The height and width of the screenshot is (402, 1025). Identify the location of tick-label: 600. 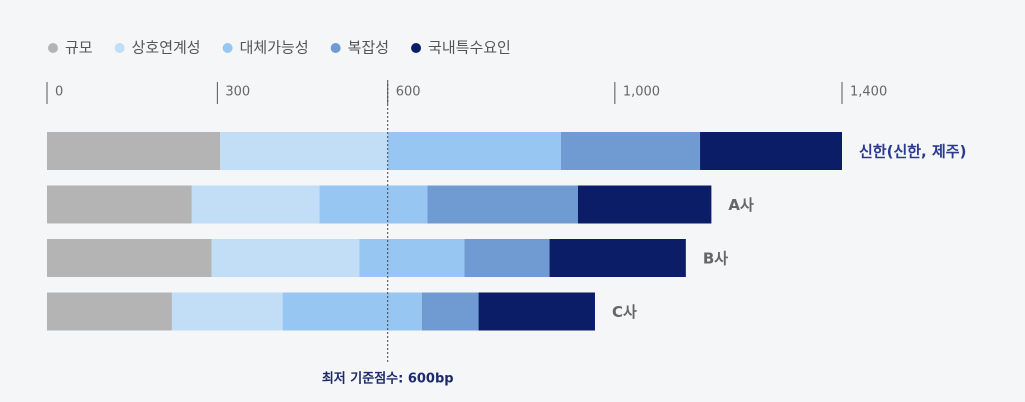
(408, 92).